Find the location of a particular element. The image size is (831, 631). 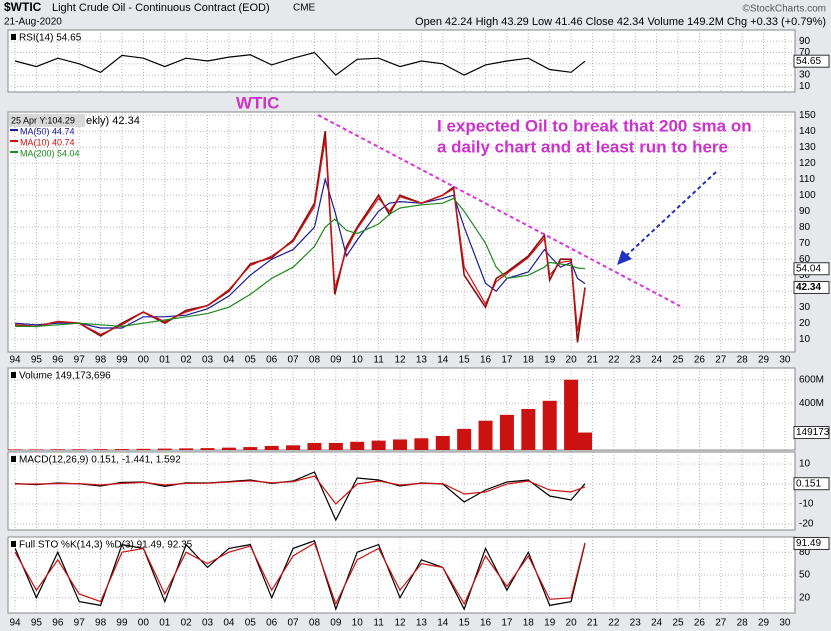

annotation: a daily chart and at least run to here is located at coordinates (582, 146).